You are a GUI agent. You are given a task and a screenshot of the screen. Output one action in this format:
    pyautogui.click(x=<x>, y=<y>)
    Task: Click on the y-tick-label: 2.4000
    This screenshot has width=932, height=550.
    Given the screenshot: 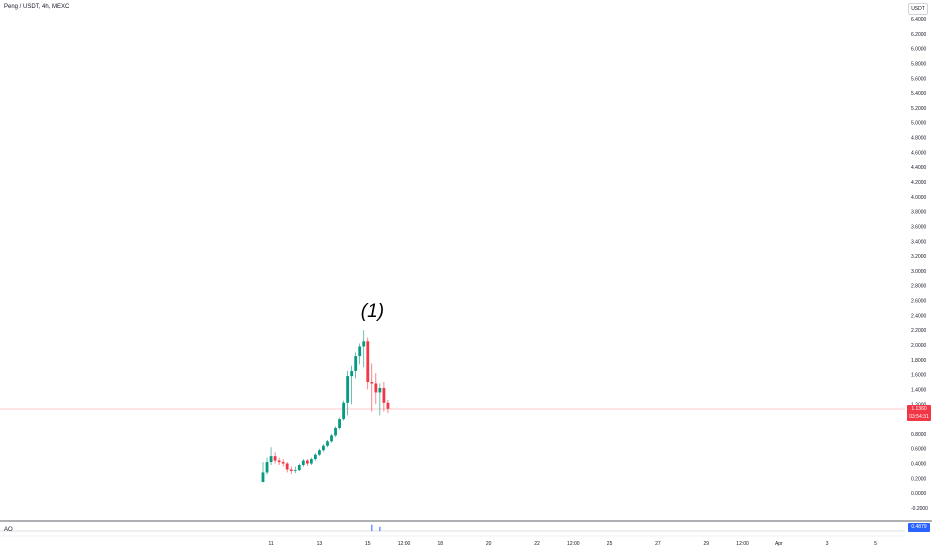 What is the action you would take?
    pyautogui.click(x=919, y=316)
    